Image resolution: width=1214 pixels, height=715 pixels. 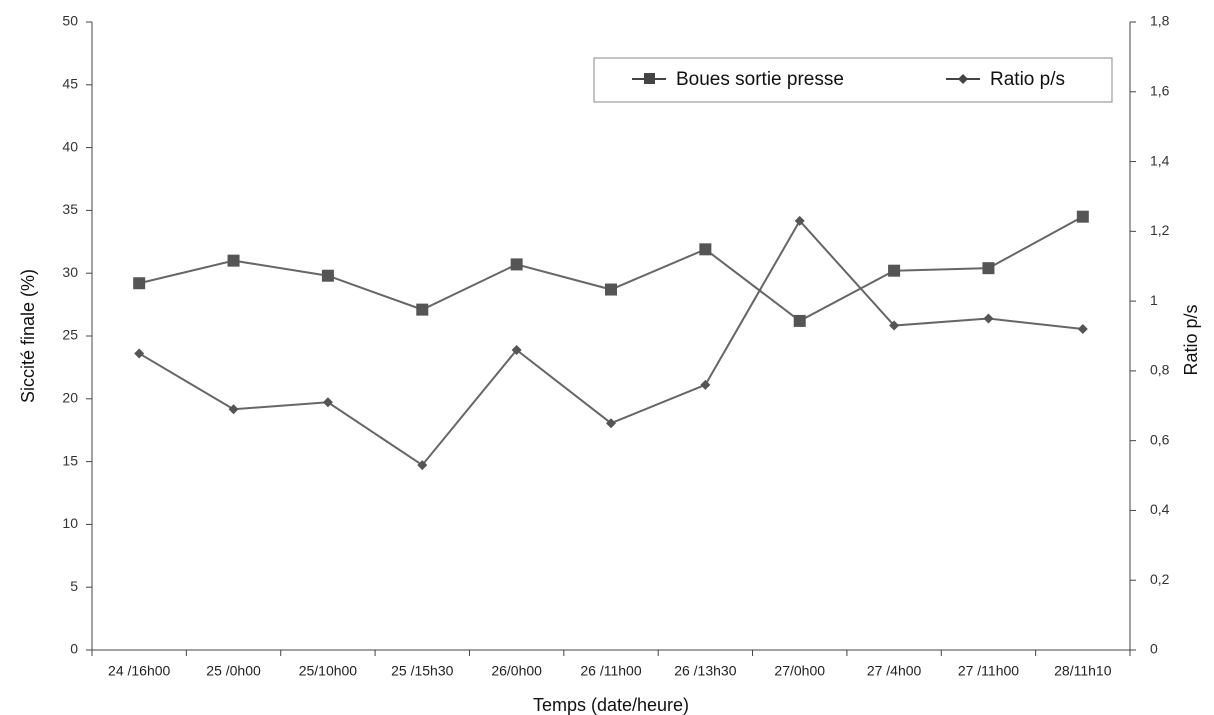 What do you see at coordinates (1160, 21) in the screenshot?
I see `right-tick-label: 1,8` at bounding box center [1160, 21].